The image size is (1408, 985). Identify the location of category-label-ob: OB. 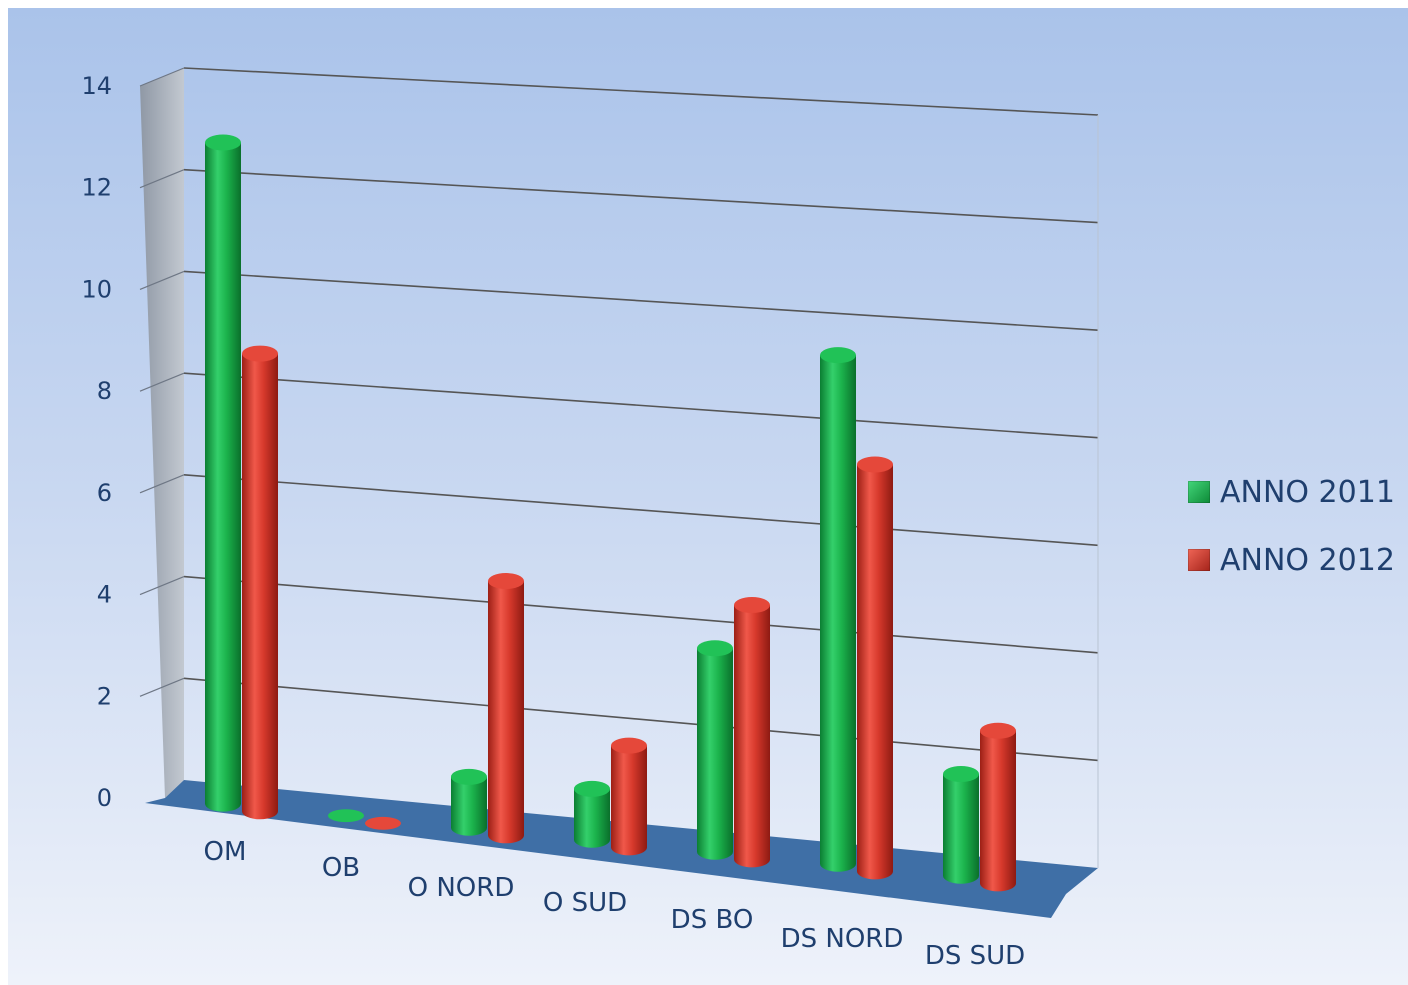
(341, 868).